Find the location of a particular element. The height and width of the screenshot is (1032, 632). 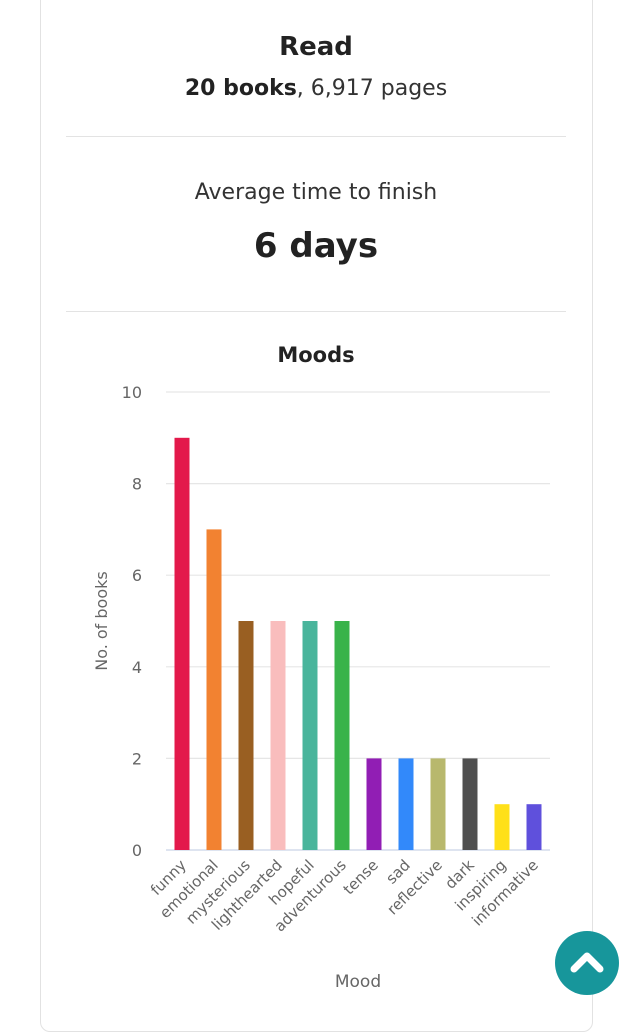

read-summary: 20 books, 6,917 pages is located at coordinates (316, 88).